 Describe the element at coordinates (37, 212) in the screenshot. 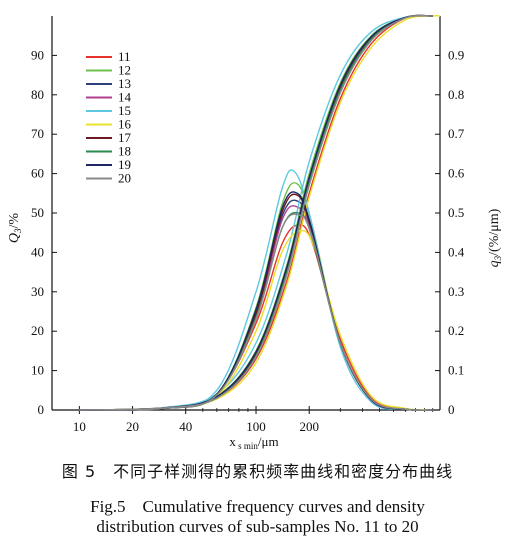

I see `y-left-tick-label: 50` at that location.